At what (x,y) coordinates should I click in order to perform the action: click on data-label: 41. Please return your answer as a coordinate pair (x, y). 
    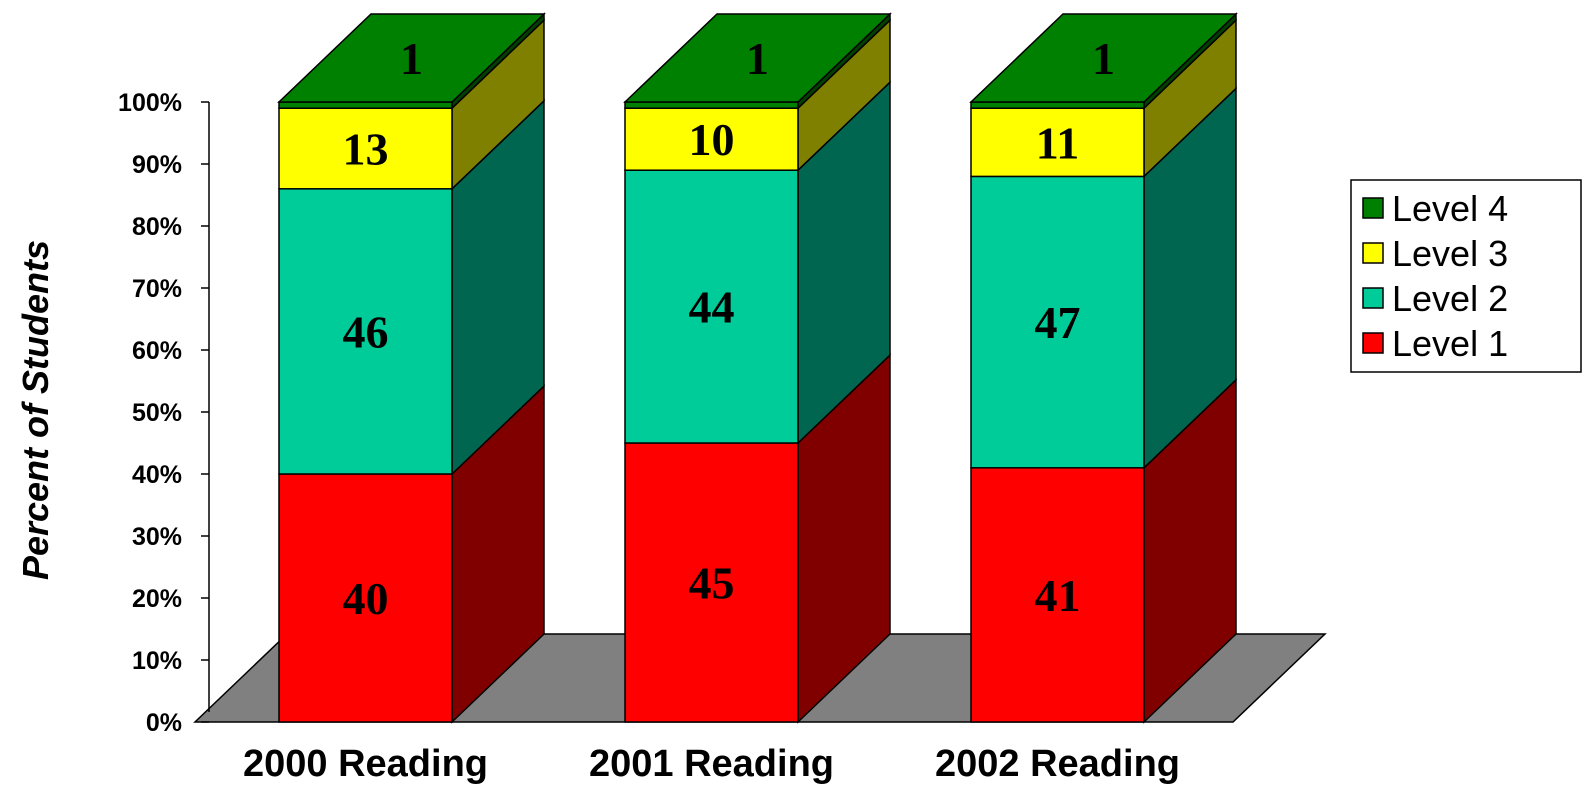
    Looking at the image, I should click on (1058, 595).